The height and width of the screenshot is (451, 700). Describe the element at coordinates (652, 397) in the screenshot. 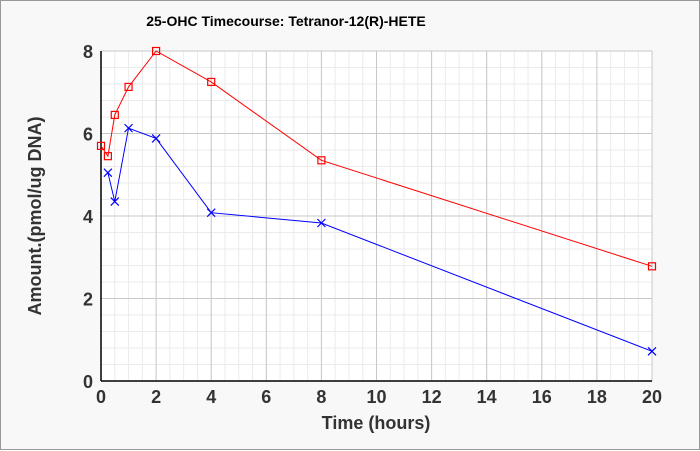

I see `x-tick-label: 20` at that location.